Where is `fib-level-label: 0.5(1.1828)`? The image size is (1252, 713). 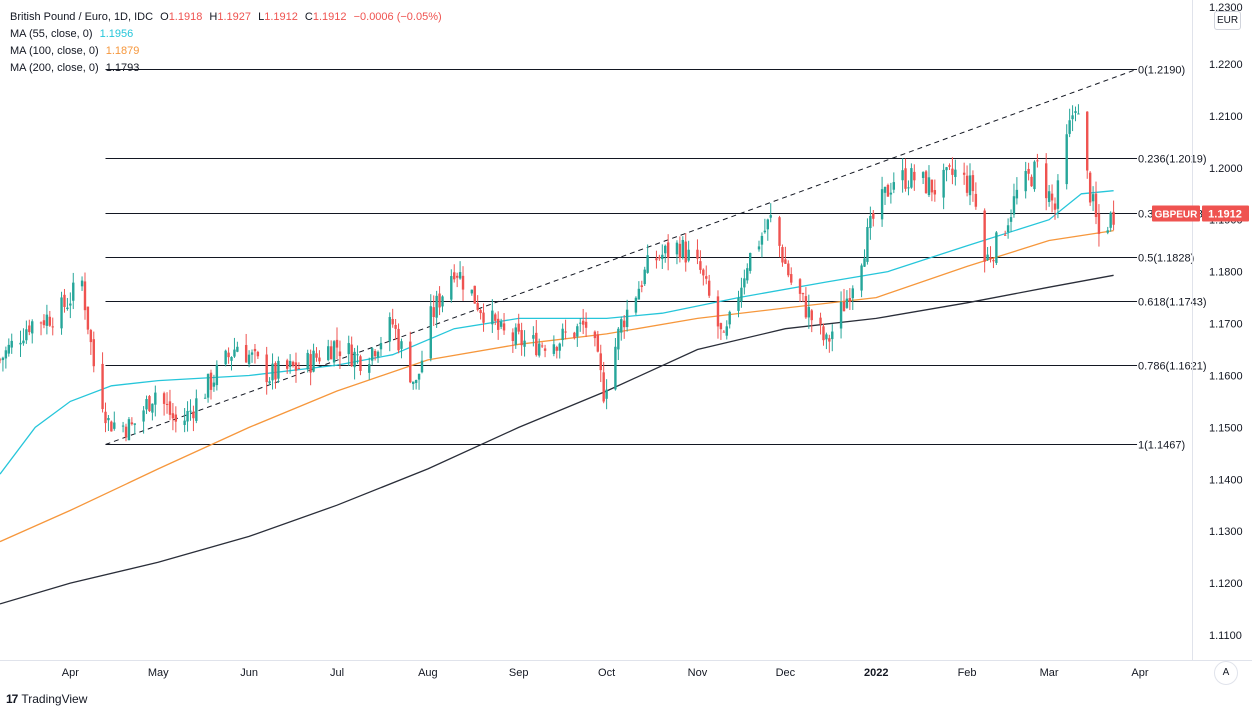
fib-level-label: 0.5(1.1828) is located at coordinates (1166, 259).